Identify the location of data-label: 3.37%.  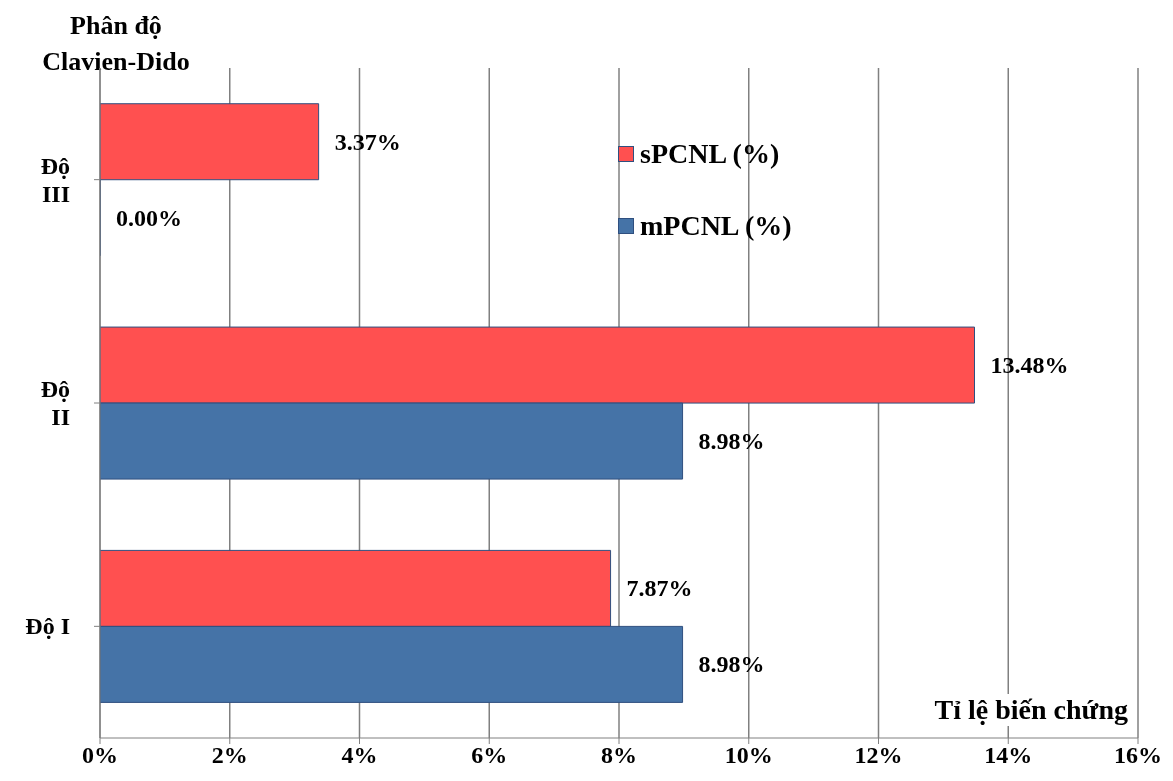
(367, 141).